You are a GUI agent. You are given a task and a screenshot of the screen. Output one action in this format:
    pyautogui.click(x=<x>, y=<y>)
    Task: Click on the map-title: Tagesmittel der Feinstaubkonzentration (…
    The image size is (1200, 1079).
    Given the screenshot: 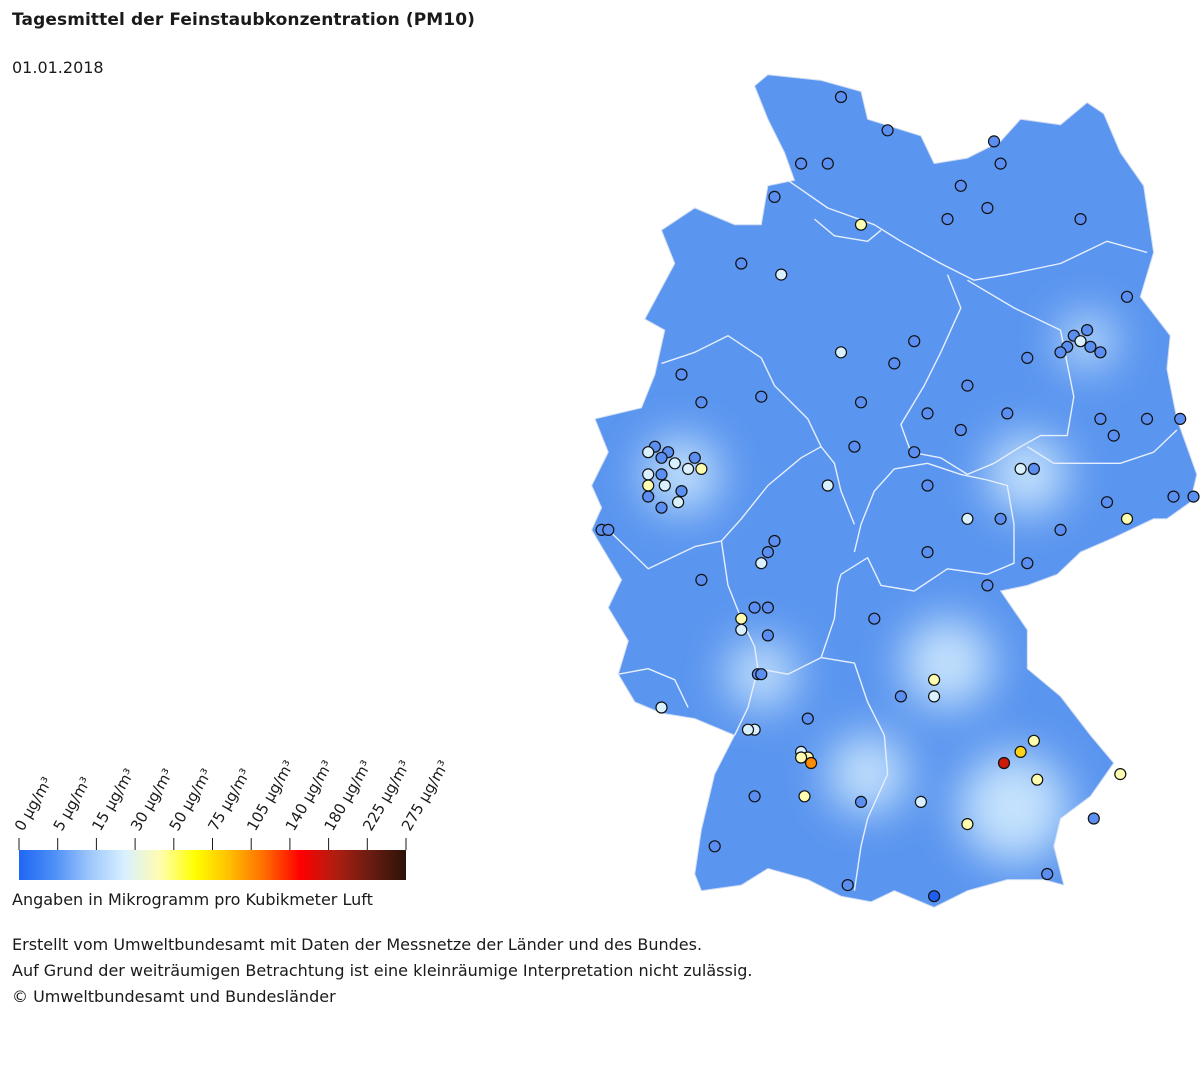 What is the action you would take?
    pyautogui.click(x=244, y=20)
    